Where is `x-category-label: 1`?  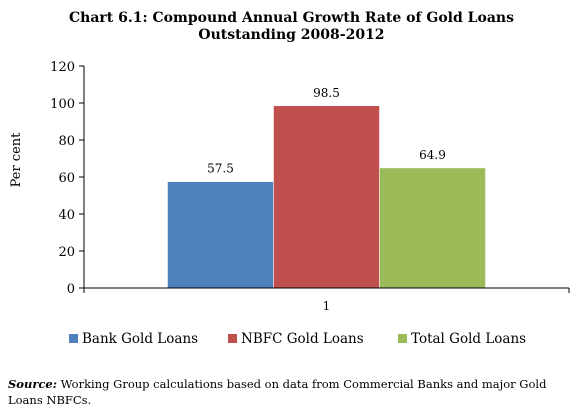
x-category-label: 1 is located at coordinates (327, 306).